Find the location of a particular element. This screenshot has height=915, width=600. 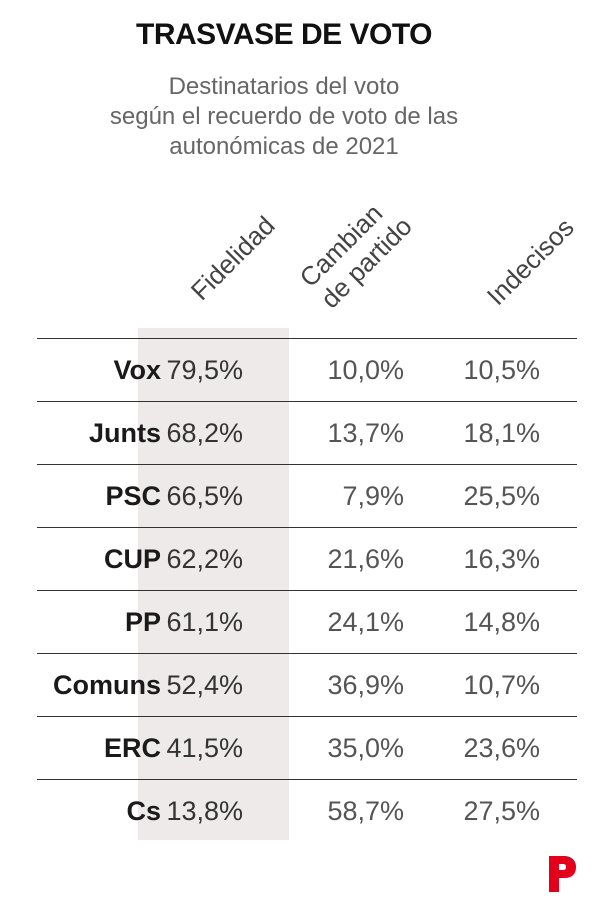

table-row: ERC 41,5% 35,0% 23,6% is located at coordinates (307, 747).